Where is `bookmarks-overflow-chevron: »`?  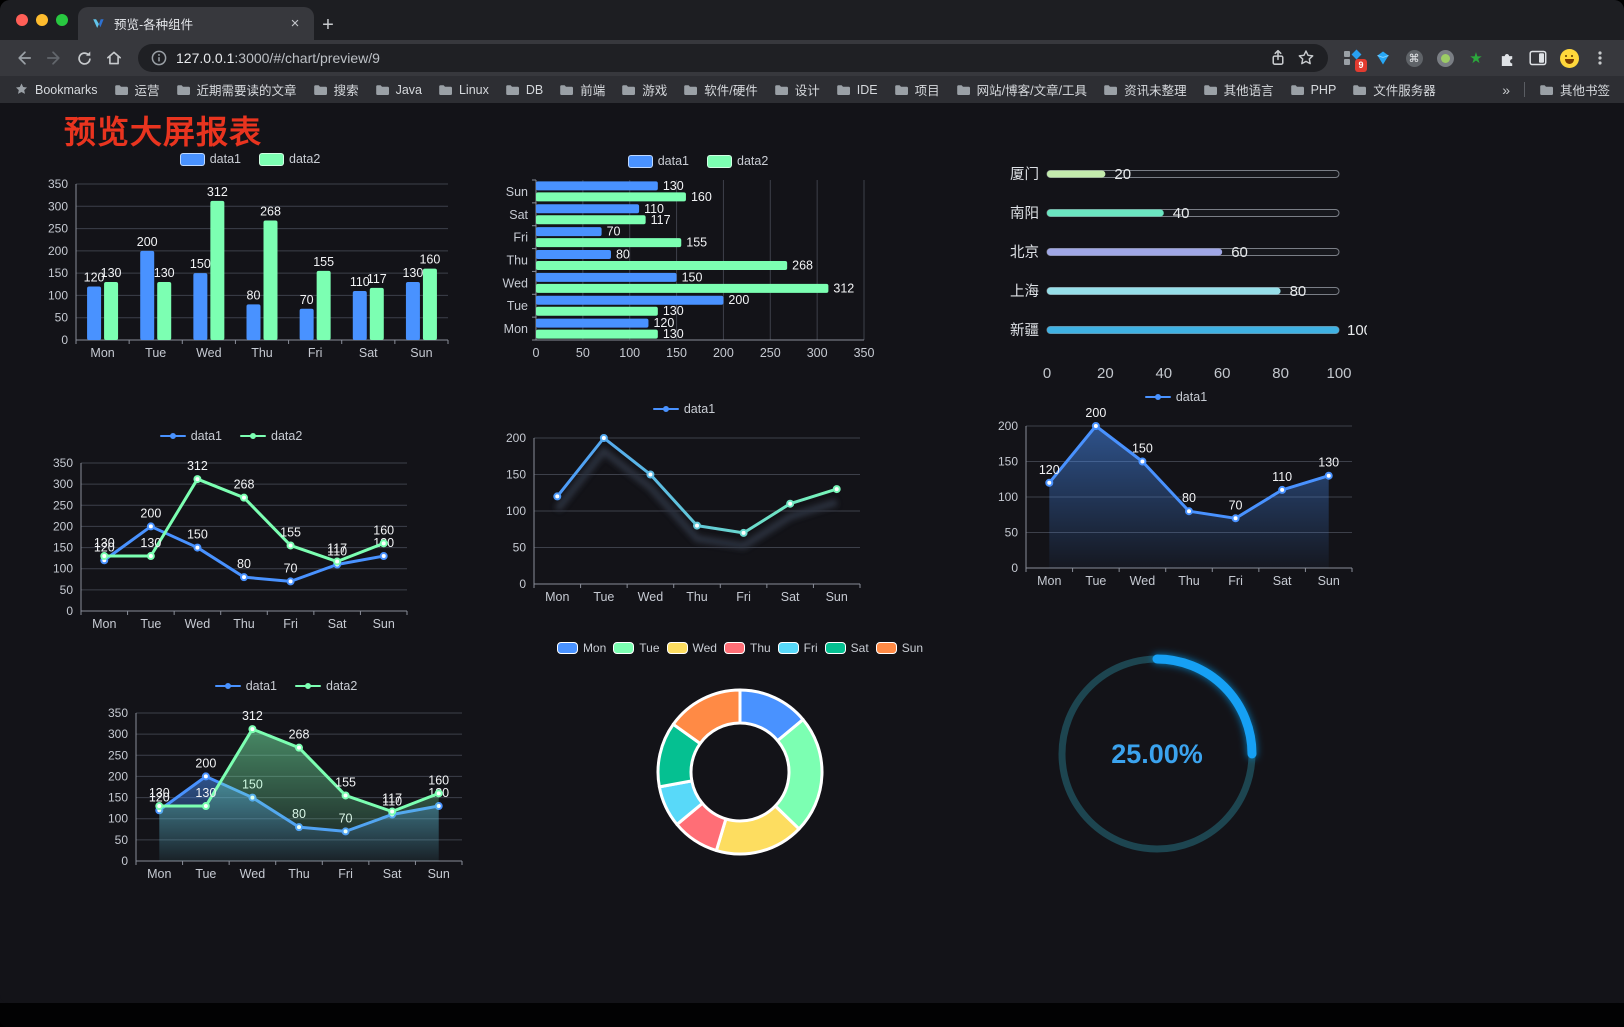 bookmarks-overflow-chevron: » is located at coordinates (1506, 89).